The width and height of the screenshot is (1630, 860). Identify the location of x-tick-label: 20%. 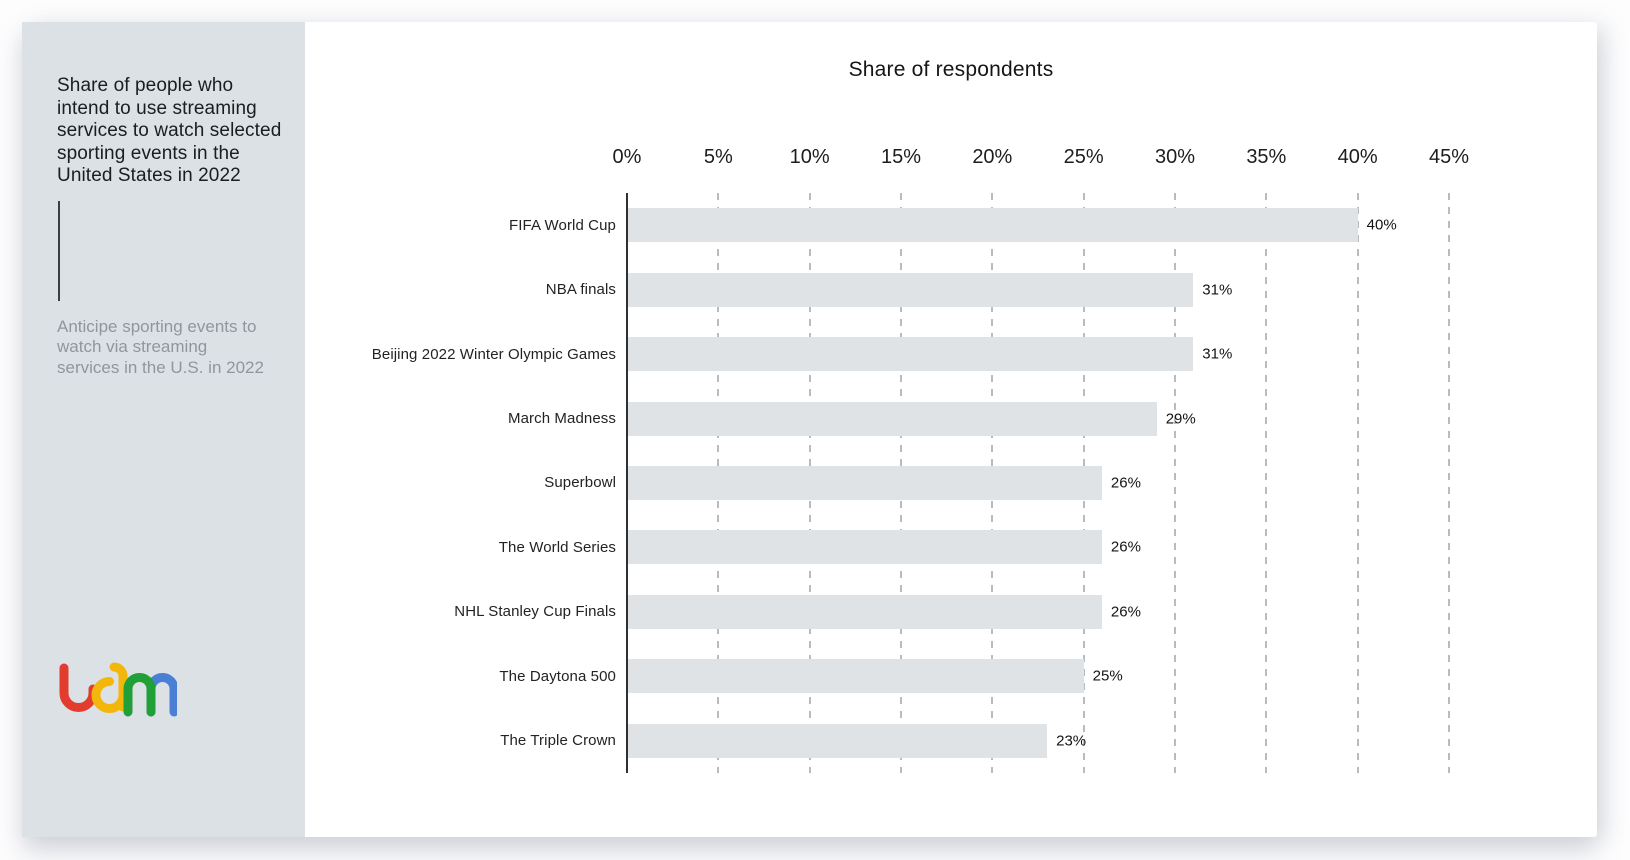
(992, 157).